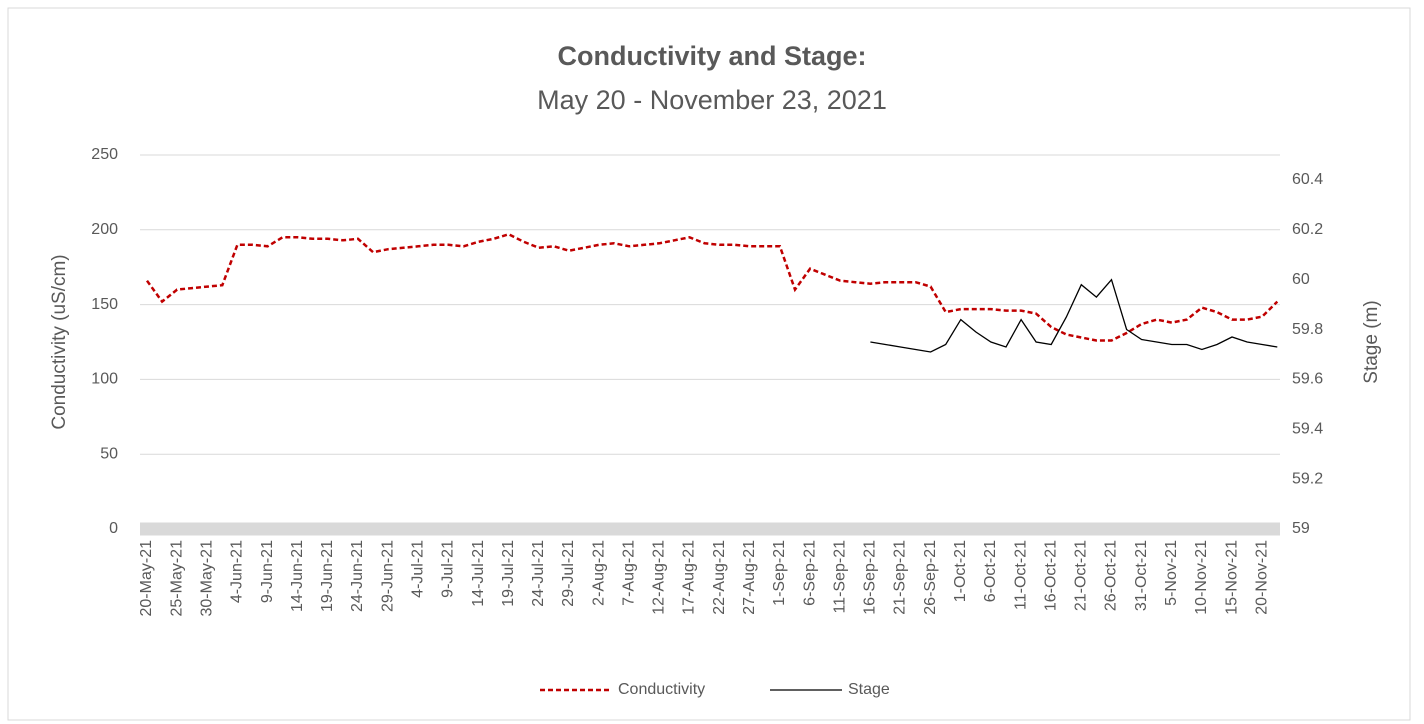 The image size is (1424, 724). Describe the element at coordinates (297, 576) in the screenshot. I see `x-tick-label: 14-Jun-21` at that location.